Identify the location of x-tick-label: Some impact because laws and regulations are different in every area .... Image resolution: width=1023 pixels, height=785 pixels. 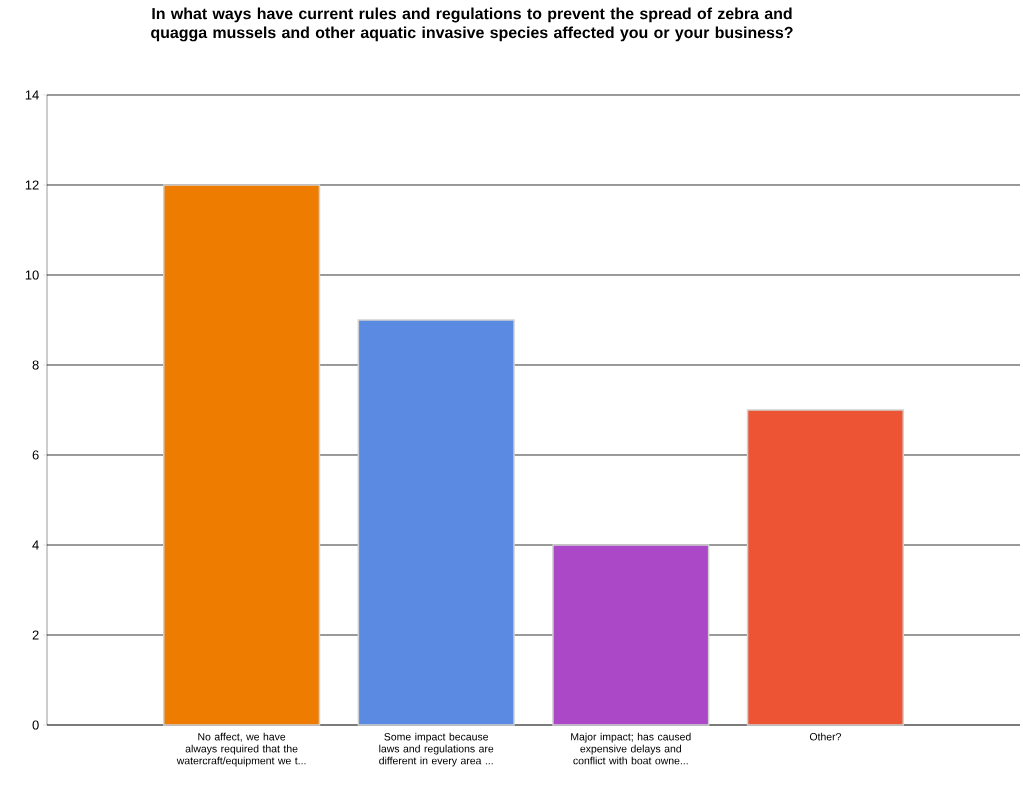
(436, 749).